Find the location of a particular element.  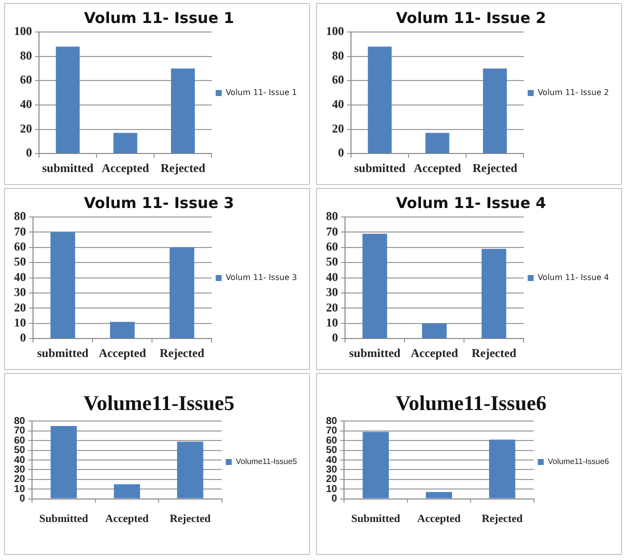

legend-label: Volume11-Issue5 is located at coordinates (267, 461).